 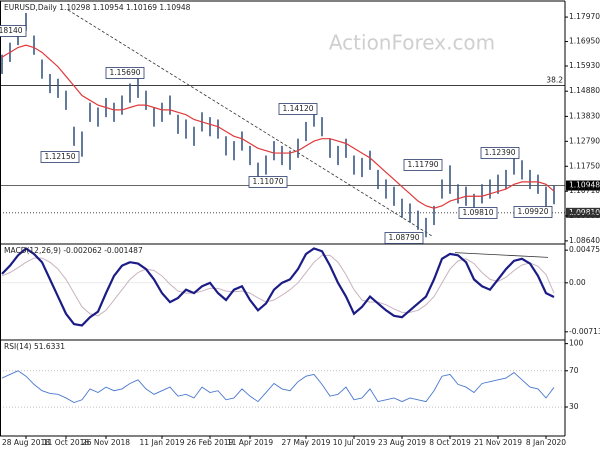 I want to click on price-box-label: 1.09810, so click(x=584, y=212).